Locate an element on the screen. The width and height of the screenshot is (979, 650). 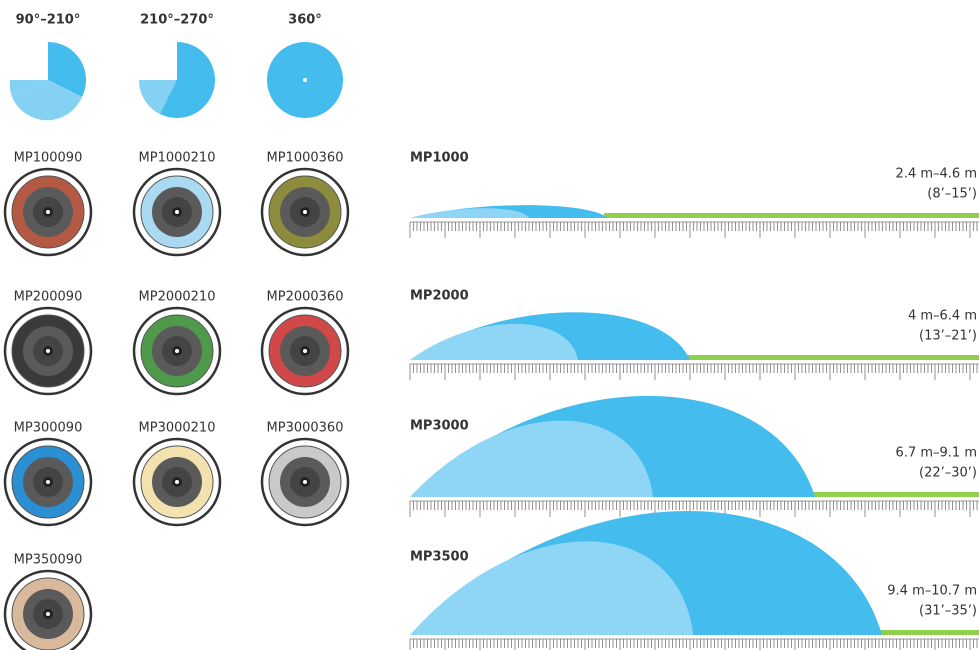
throw-imperial: (13’–21’) is located at coordinates (948, 336).